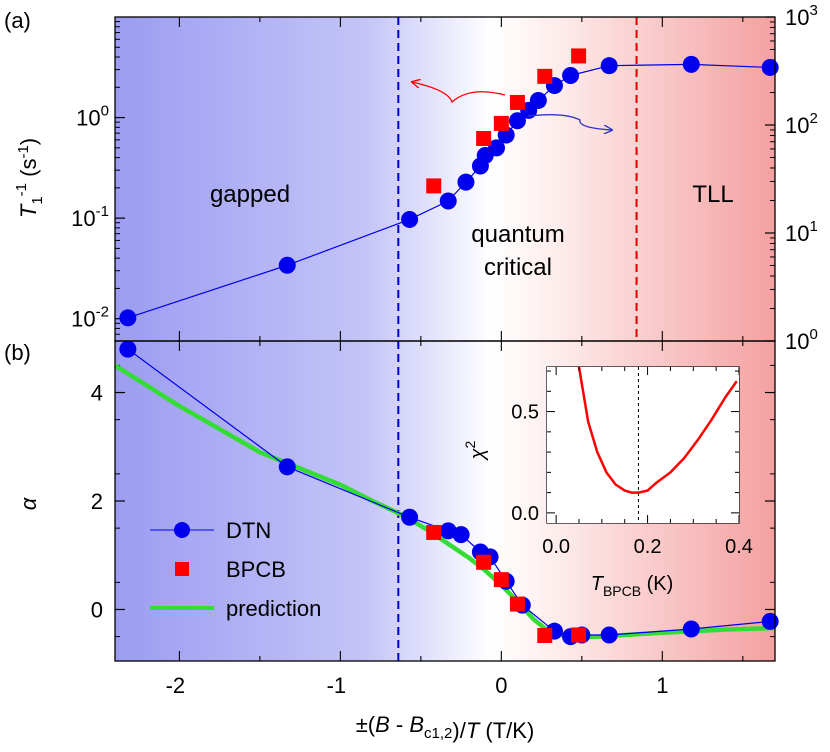 This screenshot has width=830, height=752. I want to click on a-right-tick-label-0: 10⁰, so click(801, 340).